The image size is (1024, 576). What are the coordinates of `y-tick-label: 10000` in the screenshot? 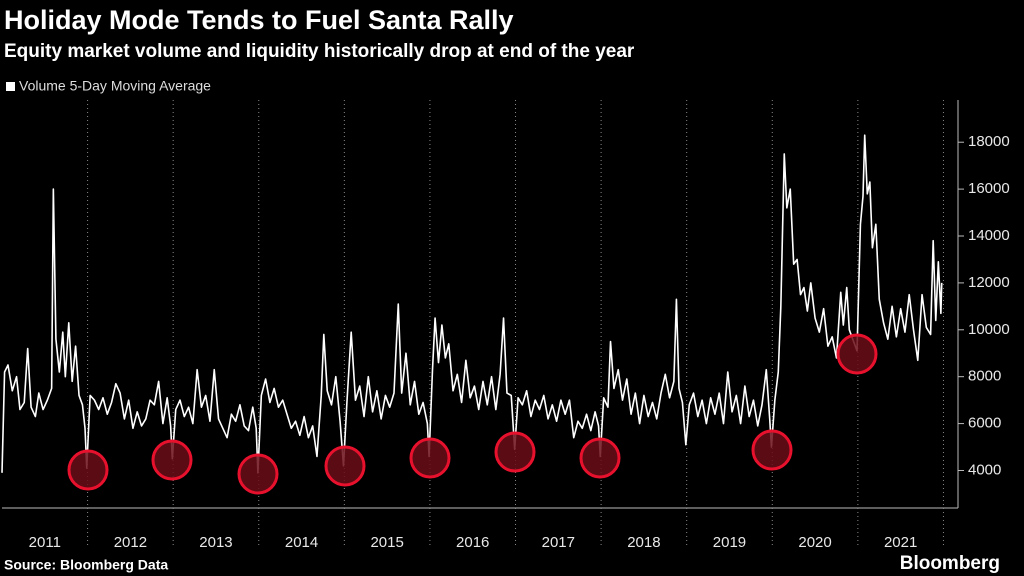 It's located at (989, 329).